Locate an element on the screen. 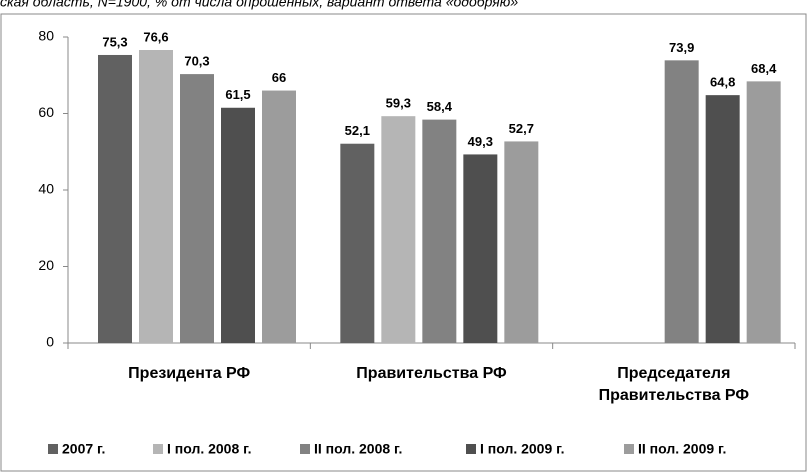 This screenshot has width=808, height=472. legend-label: II пол. 2008 г. is located at coordinates (358, 449).